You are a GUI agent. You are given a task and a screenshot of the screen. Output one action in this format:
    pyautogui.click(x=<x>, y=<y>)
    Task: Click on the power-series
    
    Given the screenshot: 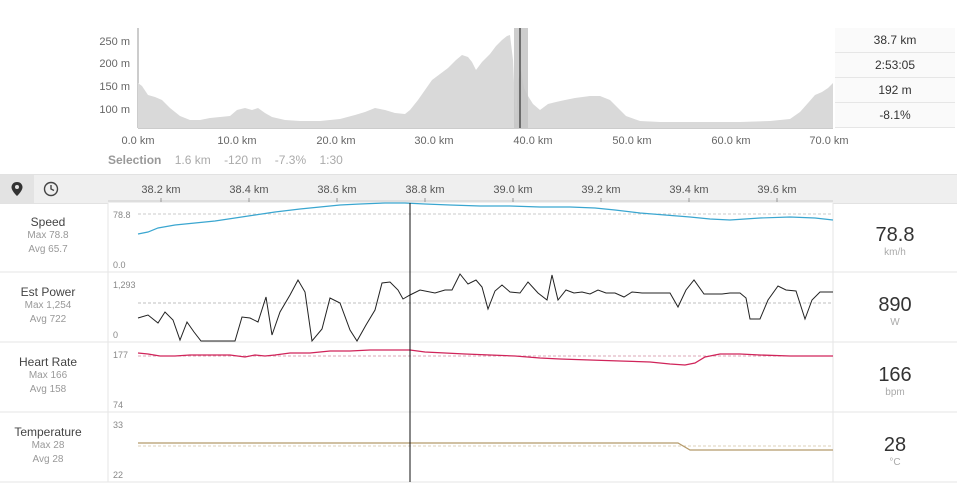 What is the action you would take?
    pyautogui.click(x=485, y=308)
    